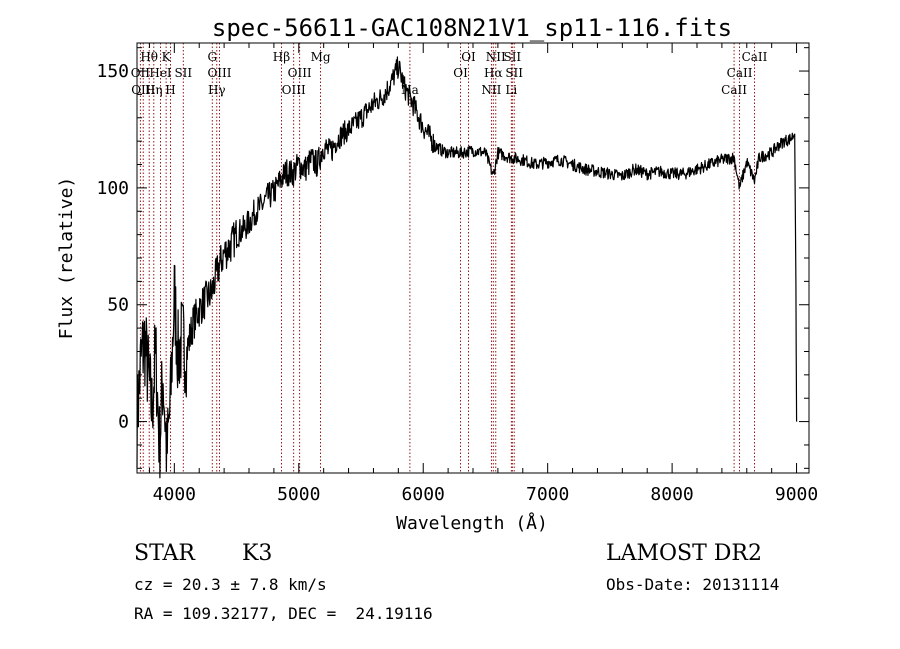 Image resolution: width=900 pixels, height=649 pixels. Describe the element at coordinates (112, 188) in the screenshot. I see `y-tick-label: 100` at that location.